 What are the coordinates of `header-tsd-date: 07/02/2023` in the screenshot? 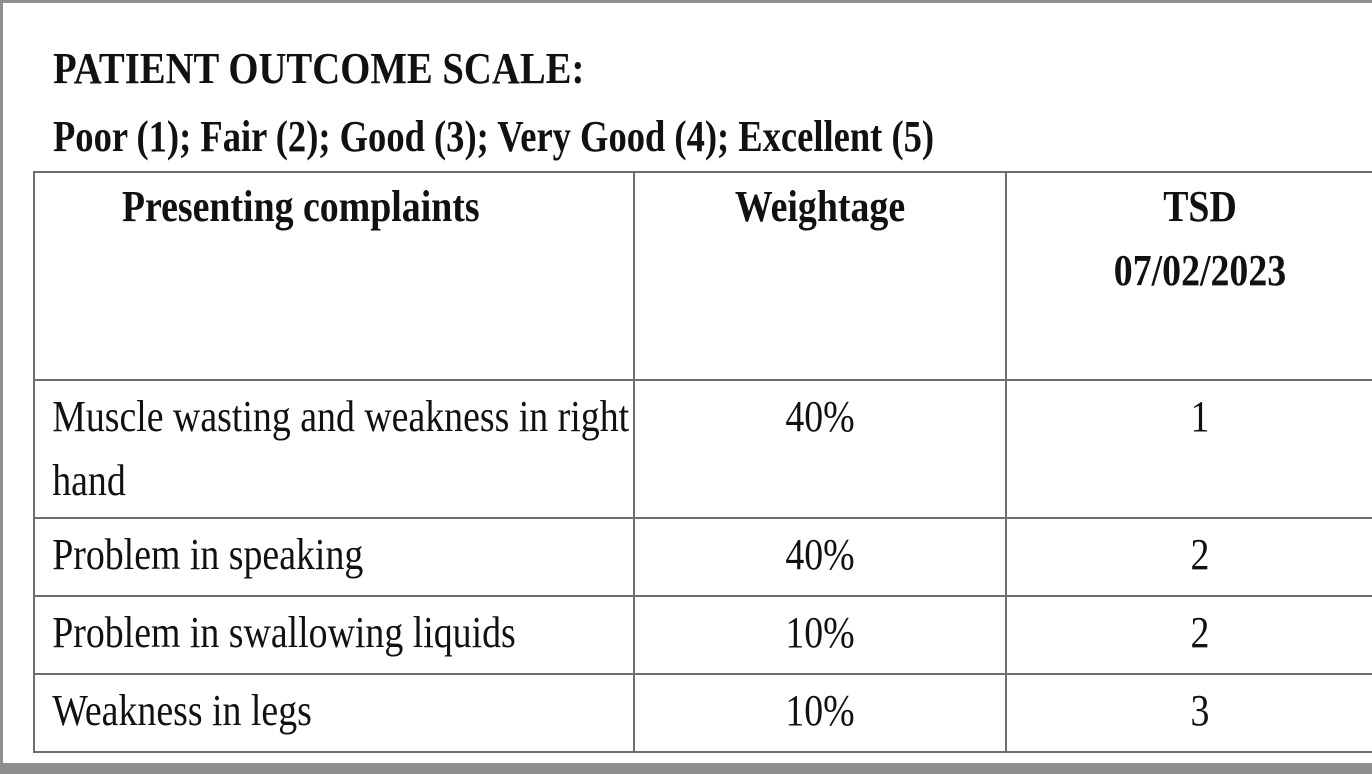 It's located at (1200, 270).